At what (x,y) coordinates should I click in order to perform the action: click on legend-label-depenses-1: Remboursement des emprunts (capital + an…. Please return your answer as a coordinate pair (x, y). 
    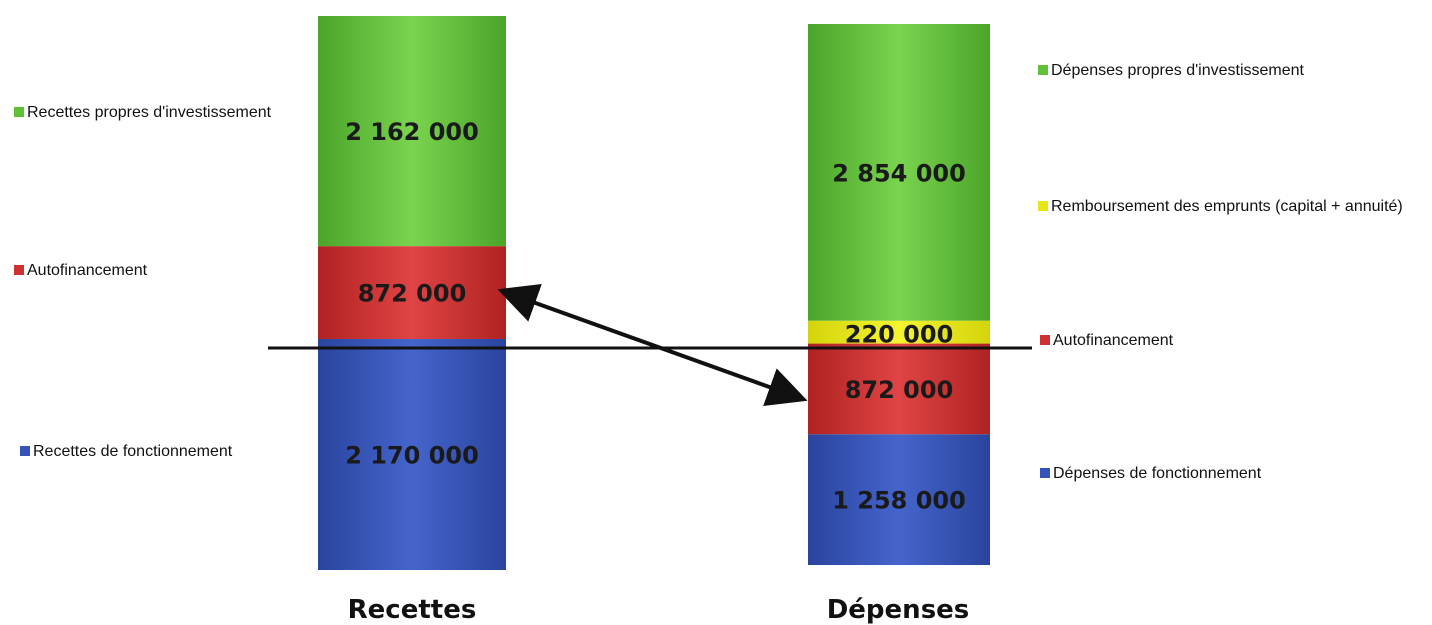
    Looking at the image, I should click on (1227, 206).